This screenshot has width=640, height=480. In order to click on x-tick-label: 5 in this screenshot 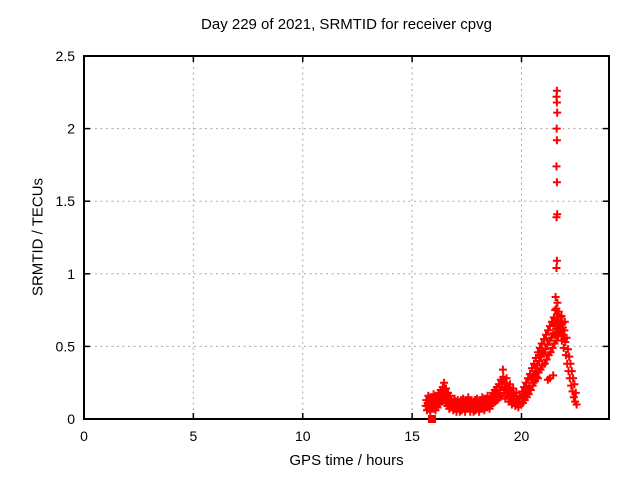, I will do `click(193, 436)`.